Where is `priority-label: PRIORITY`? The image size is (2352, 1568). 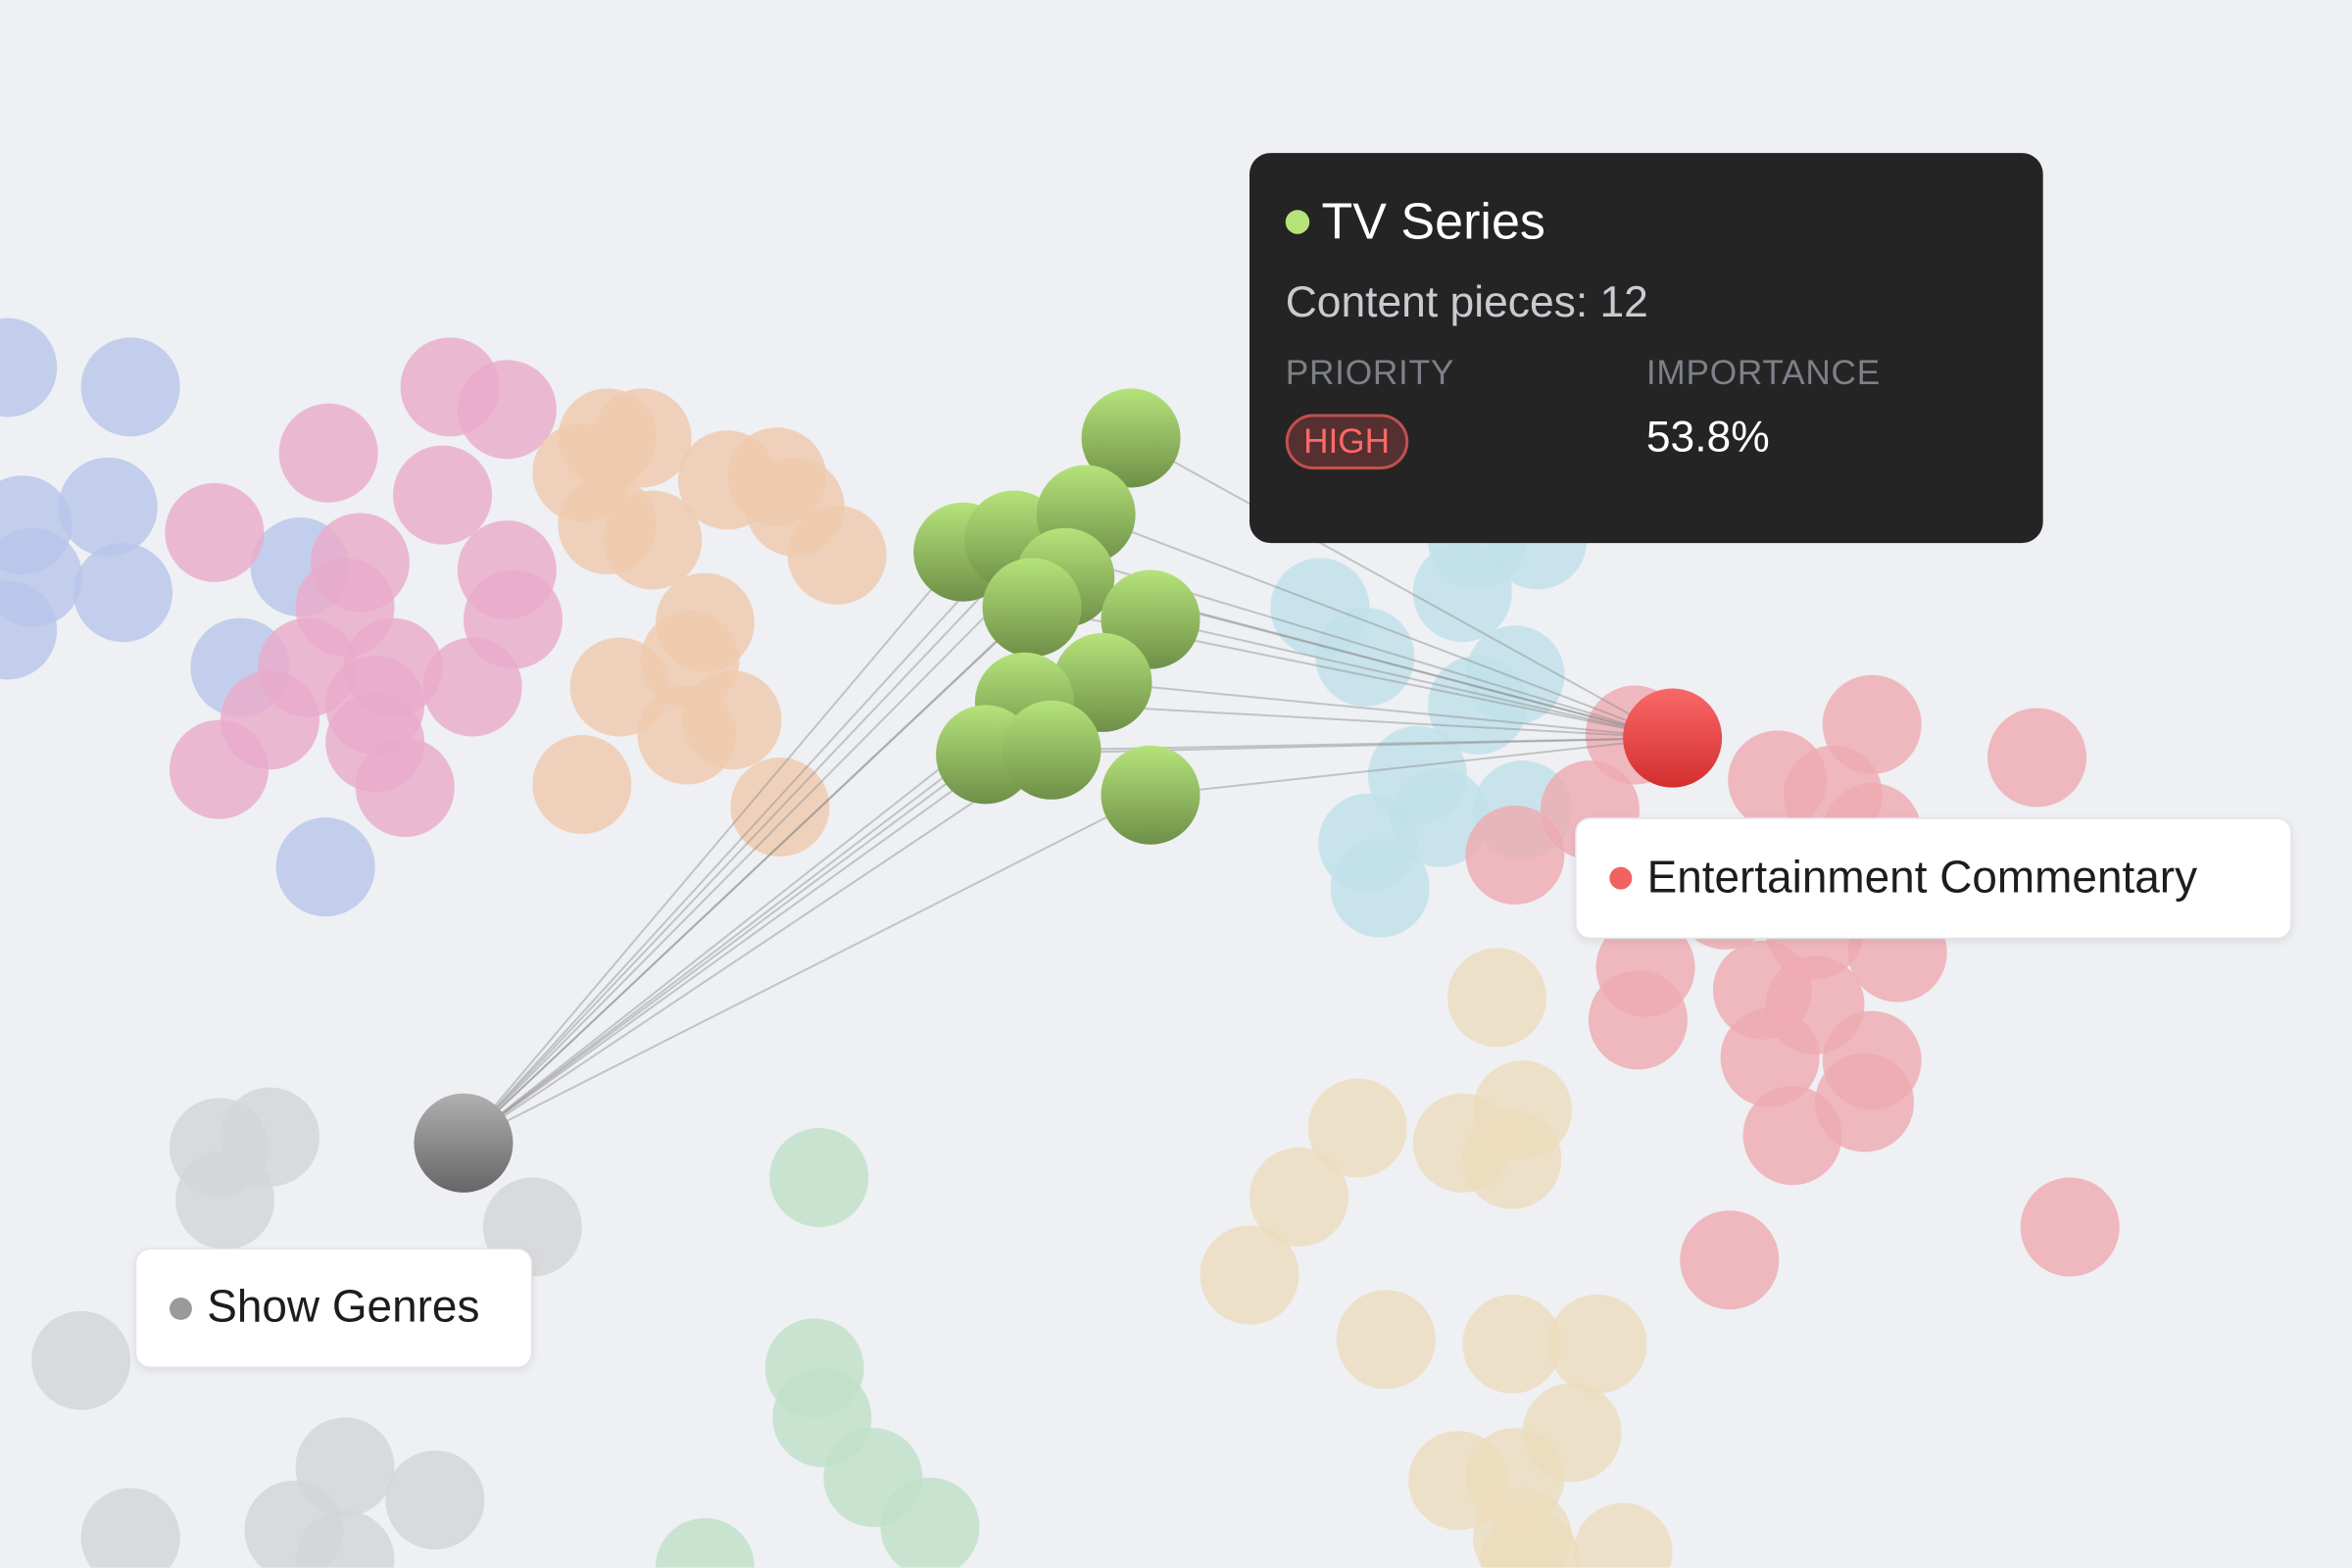
priority-label: PRIORITY is located at coordinates (1370, 372).